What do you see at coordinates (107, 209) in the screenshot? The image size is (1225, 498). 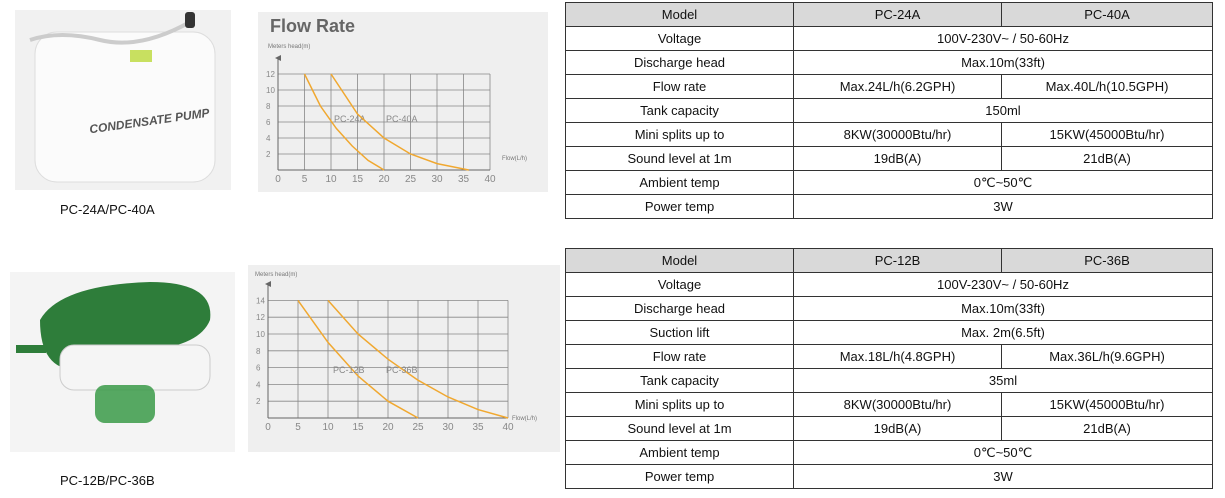 I see `product-caption: PC-24A/PC-40A` at bounding box center [107, 209].